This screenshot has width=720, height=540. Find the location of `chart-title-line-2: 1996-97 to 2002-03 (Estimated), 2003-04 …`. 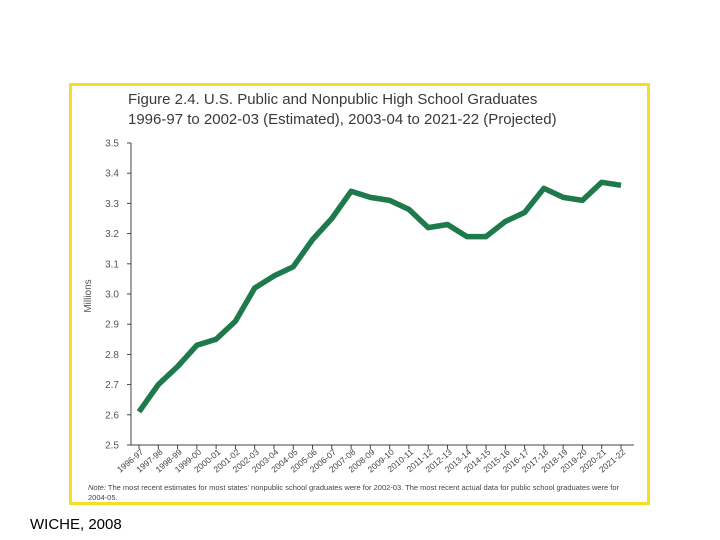

chart-title-line-2: 1996-97 to 2002-03 (Estimated), 2003-04 … is located at coordinates (342, 119).